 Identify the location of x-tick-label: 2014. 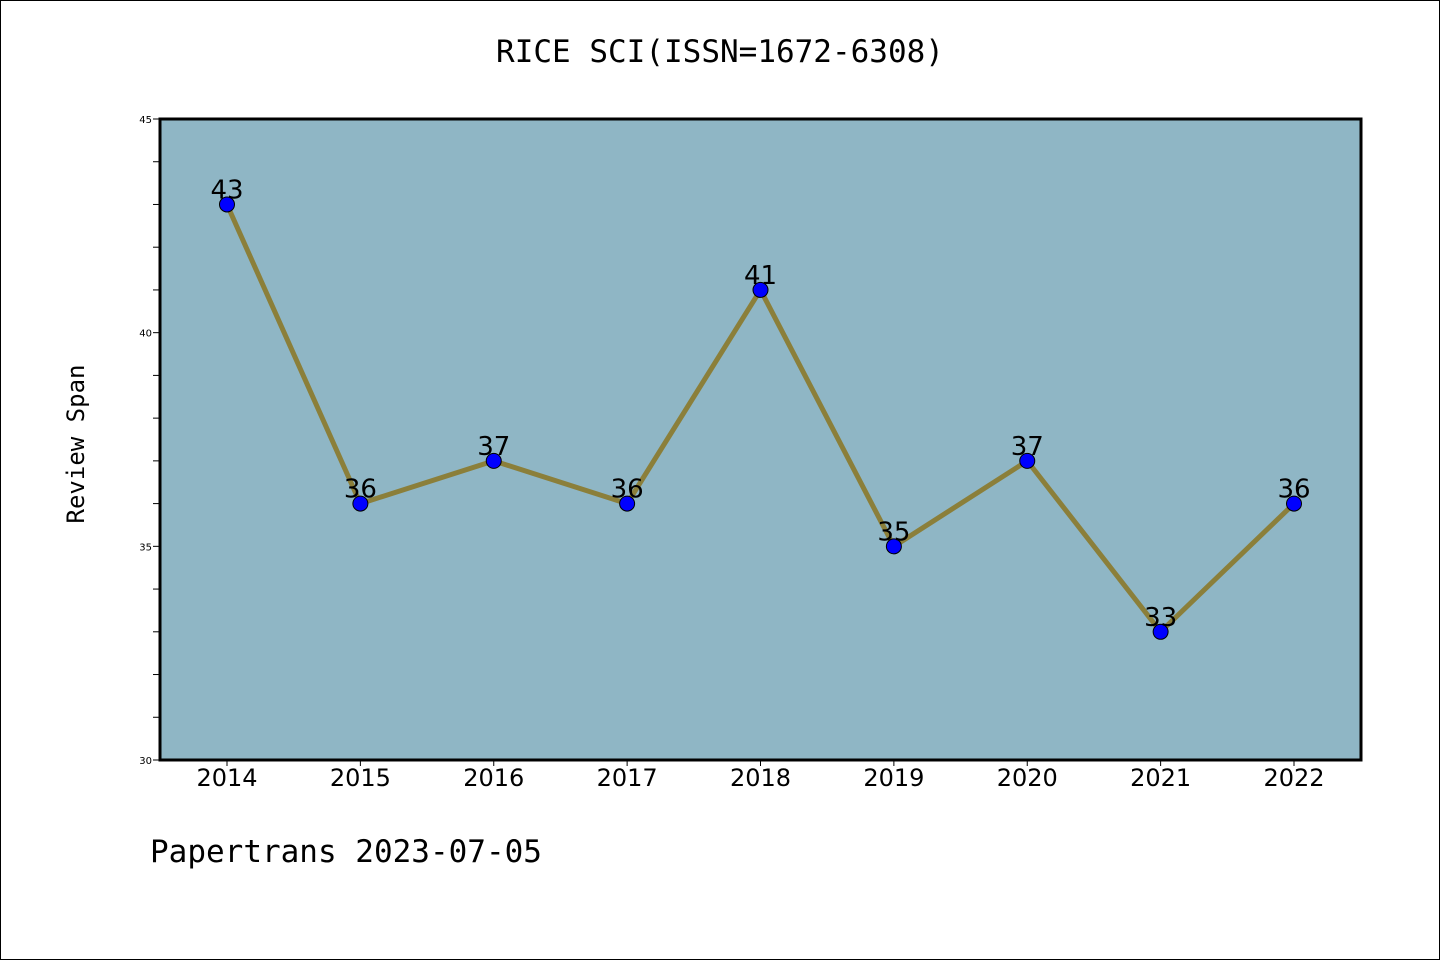
(226, 778).